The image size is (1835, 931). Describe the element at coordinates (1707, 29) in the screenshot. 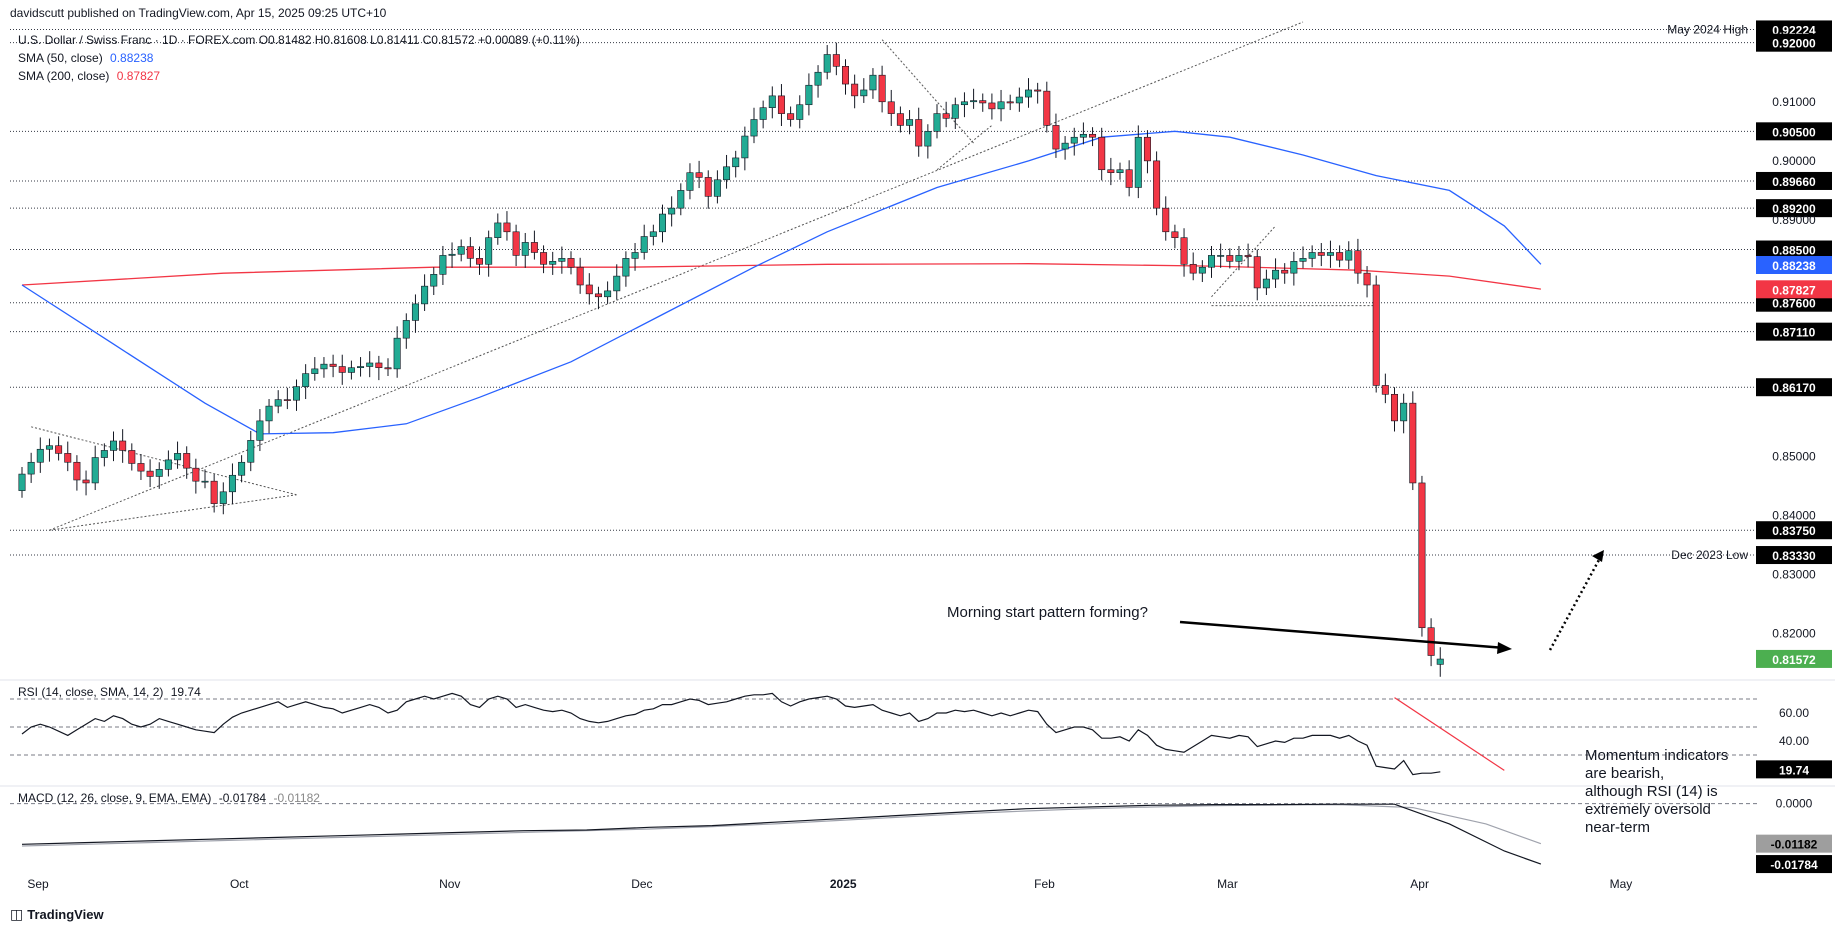

I see `level-note: May 2024 High` at that location.